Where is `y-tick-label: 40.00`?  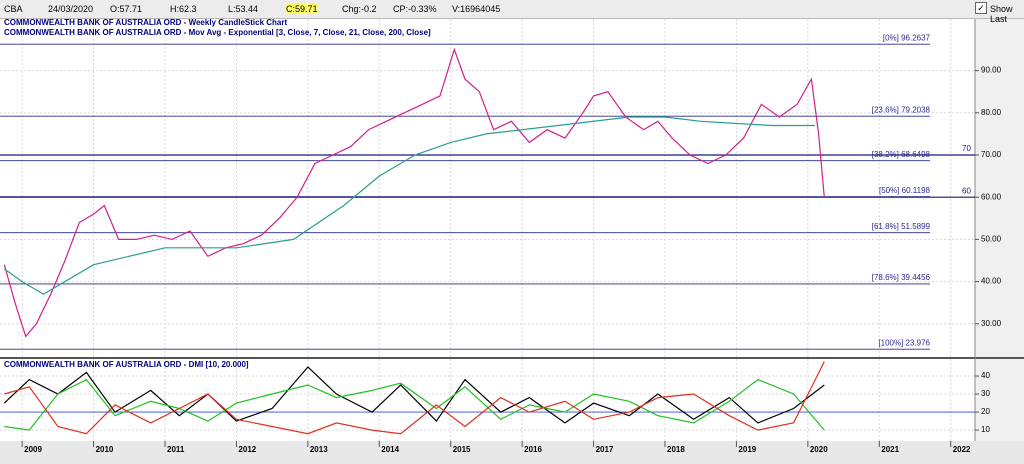
y-tick-label: 40.00 is located at coordinates (991, 281).